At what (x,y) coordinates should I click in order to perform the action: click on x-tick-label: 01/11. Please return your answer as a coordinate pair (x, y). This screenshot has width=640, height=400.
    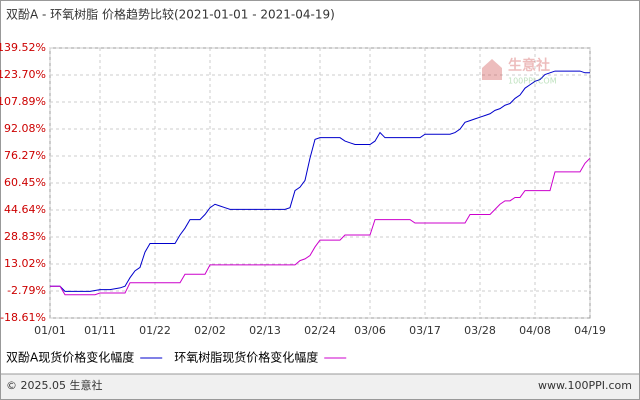
    Looking at the image, I should click on (100, 330).